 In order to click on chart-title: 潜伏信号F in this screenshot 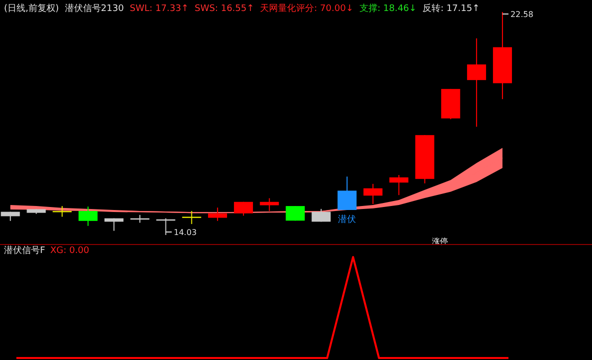, I will do `click(25, 250)`.